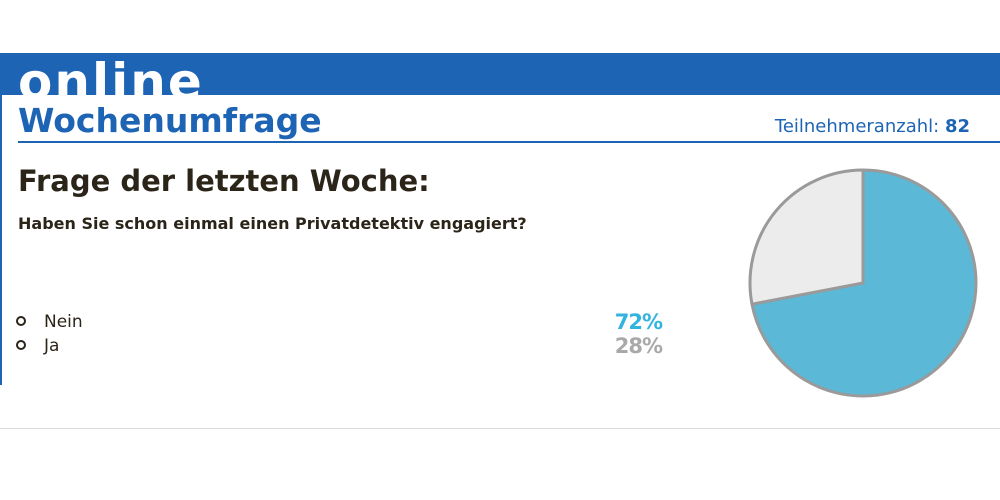  What do you see at coordinates (1, 240) in the screenshot?
I see `left-border` at bounding box center [1, 240].